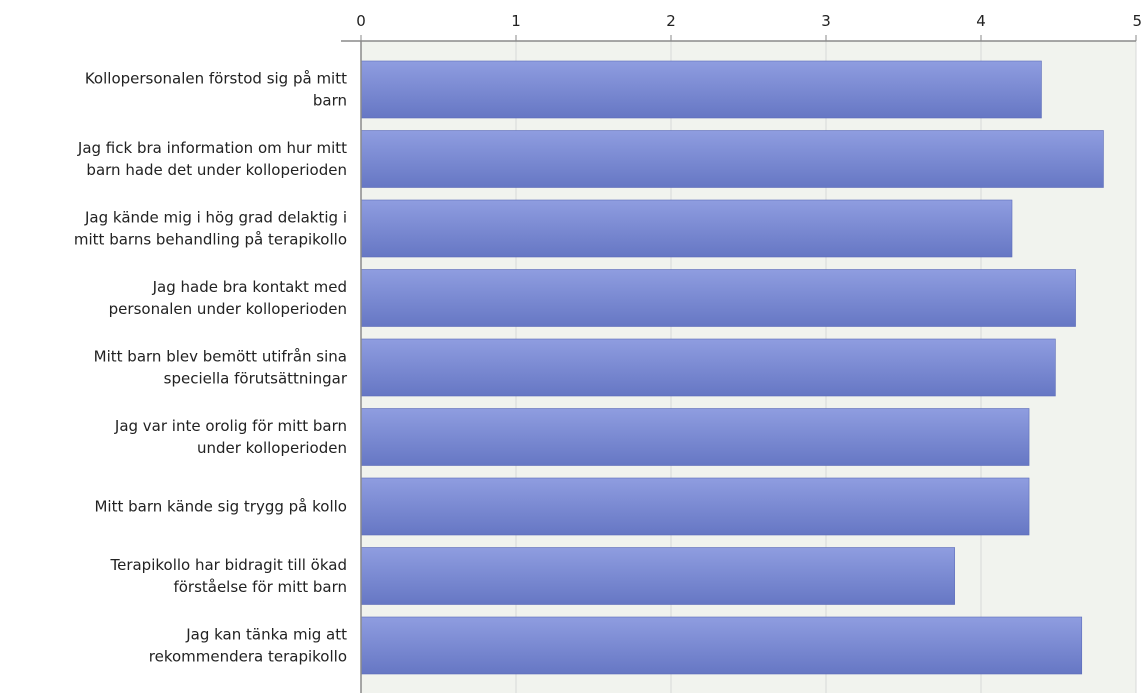 This screenshot has width=1146, height=693. I want to click on category-label: Mitt barn kände sig trygg på kollo, so click(220, 507).